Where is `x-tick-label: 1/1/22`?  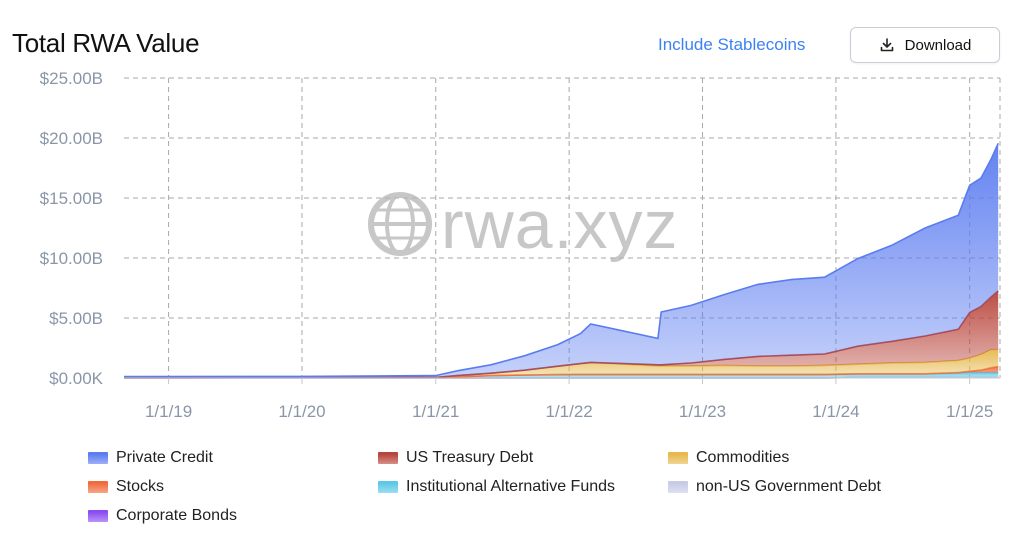
x-tick-label: 1/1/22 is located at coordinates (568, 411).